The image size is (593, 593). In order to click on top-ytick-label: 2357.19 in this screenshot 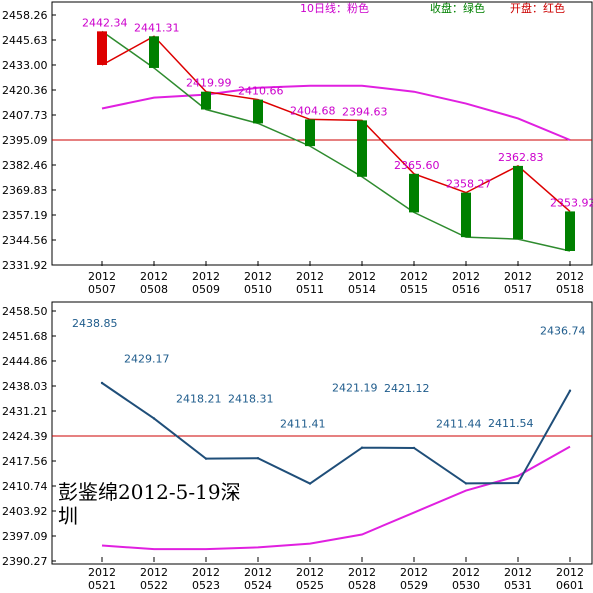, I will do `click(25, 215)`.